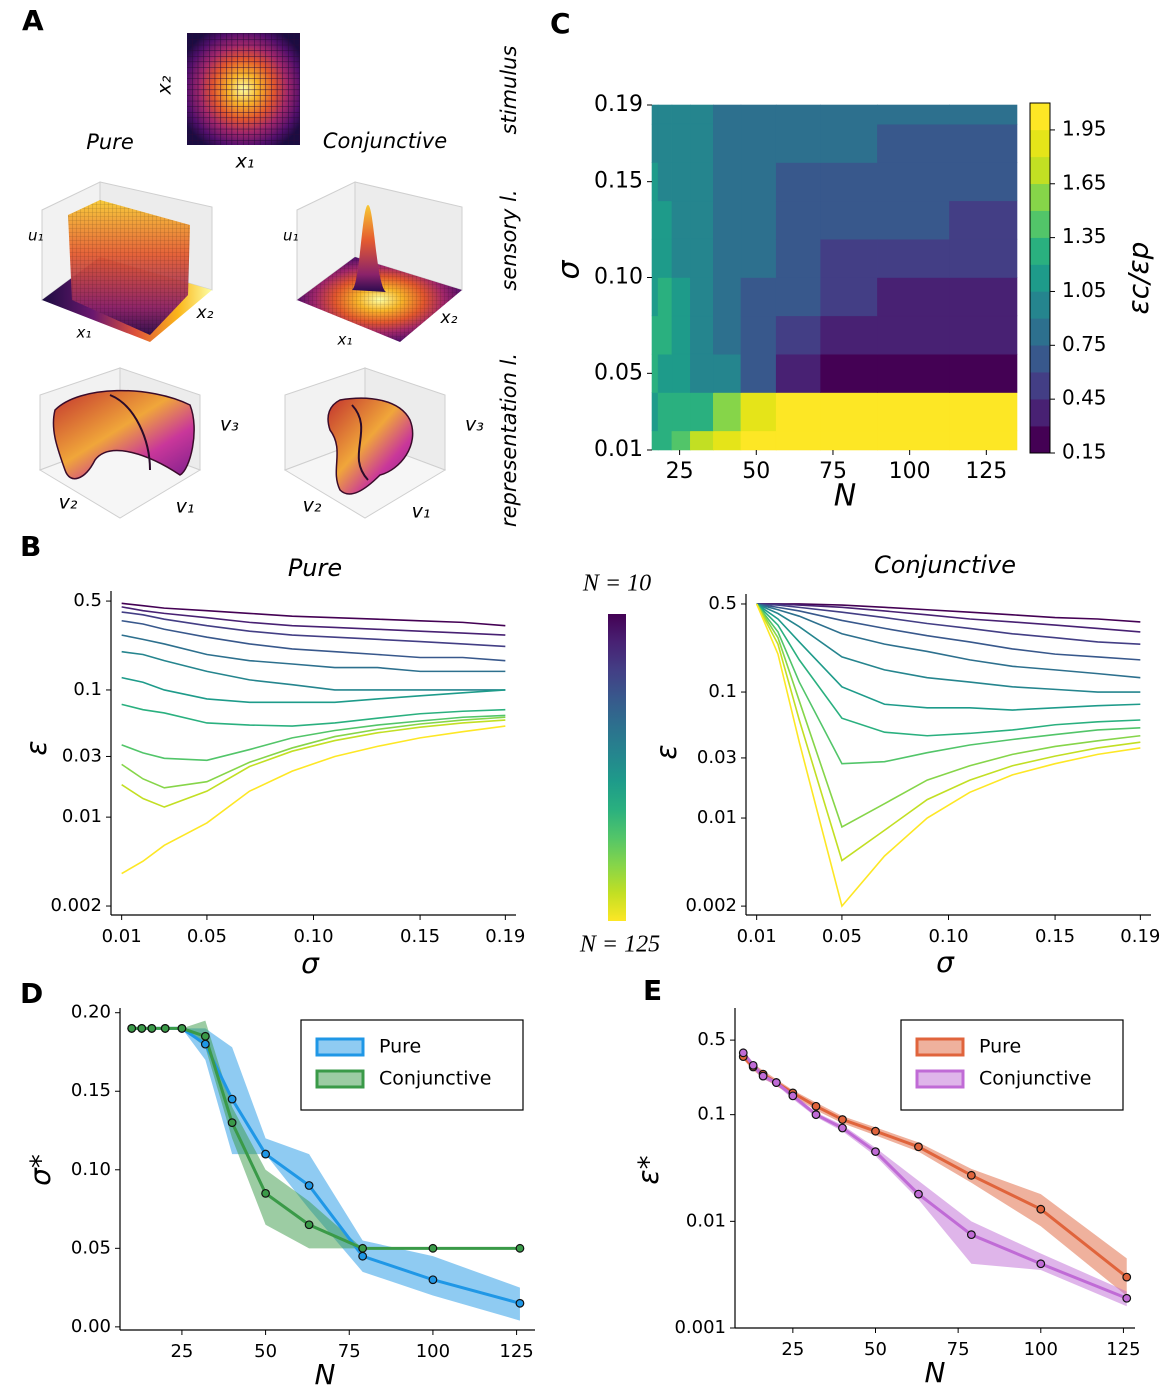 The width and height of the screenshot is (1169, 1391). I want to click on axes-wall, so click(408, 236).